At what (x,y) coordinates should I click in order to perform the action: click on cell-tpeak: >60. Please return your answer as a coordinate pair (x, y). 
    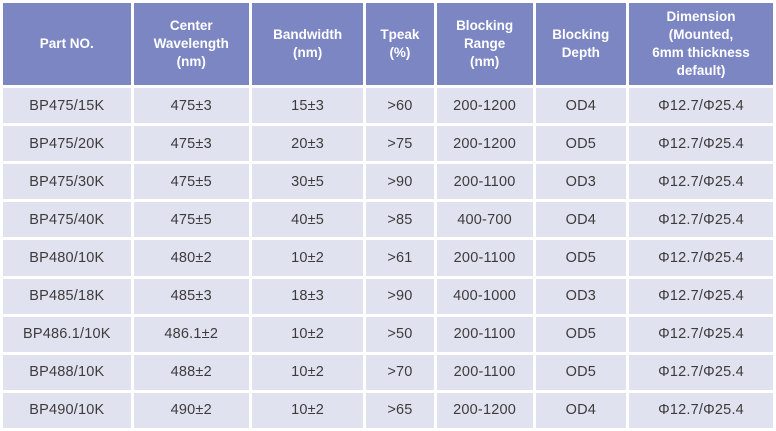
    Looking at the image, I should click on (400, 105).